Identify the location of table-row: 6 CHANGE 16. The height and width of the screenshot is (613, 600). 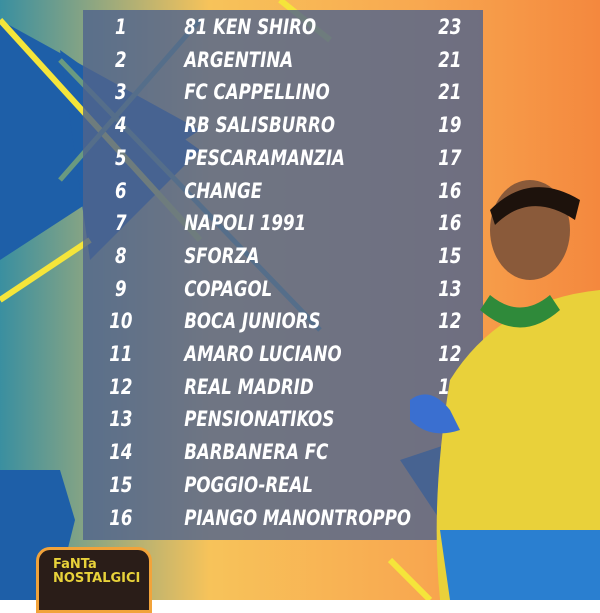
(272, 194).